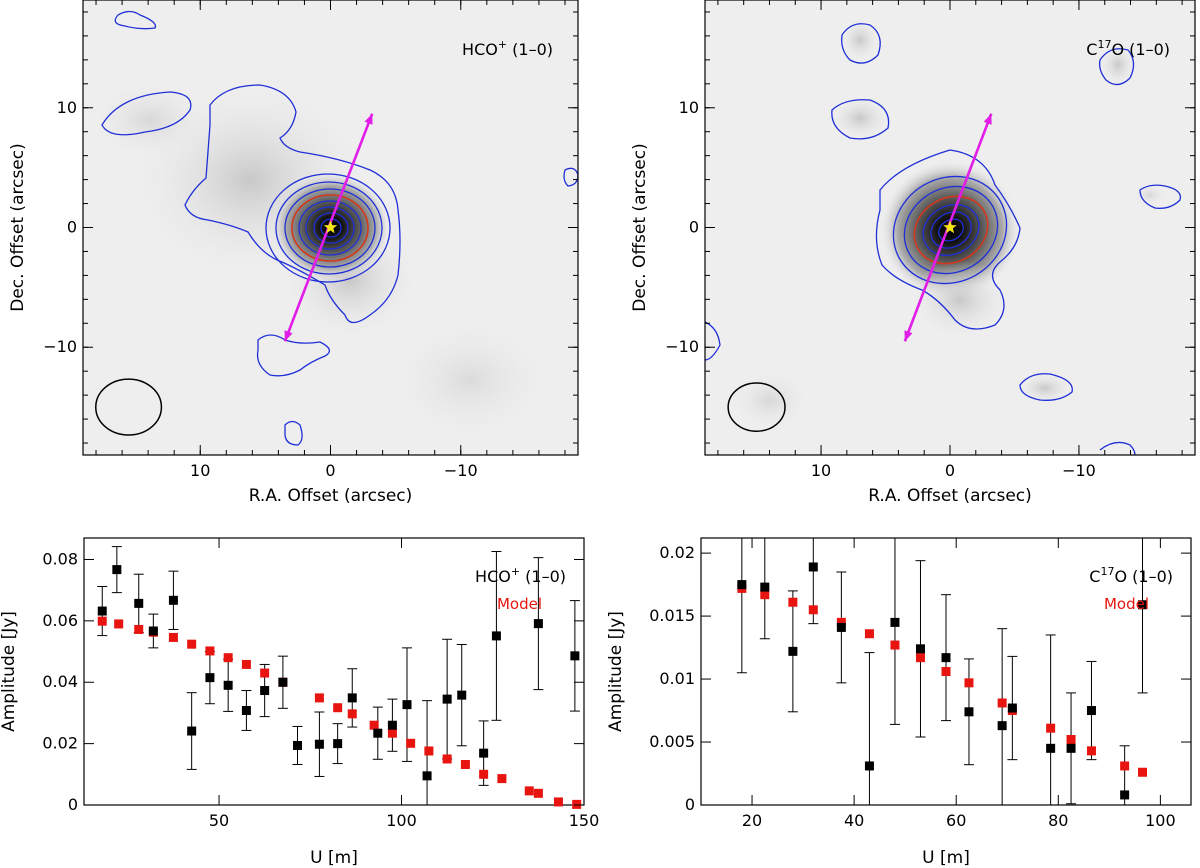  I want to click on x-tick-label: 40, so click(854, 820).